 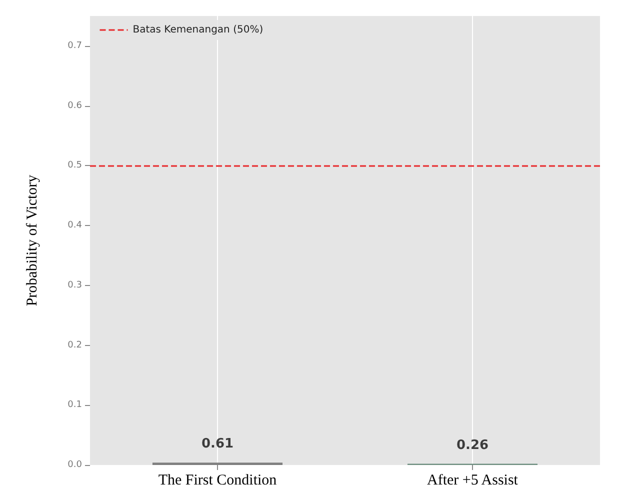 What do you see at coordinates (75, 45) in the screenshot?
I see `y-tick-label: 0.7` at bounding box center [75, 45].